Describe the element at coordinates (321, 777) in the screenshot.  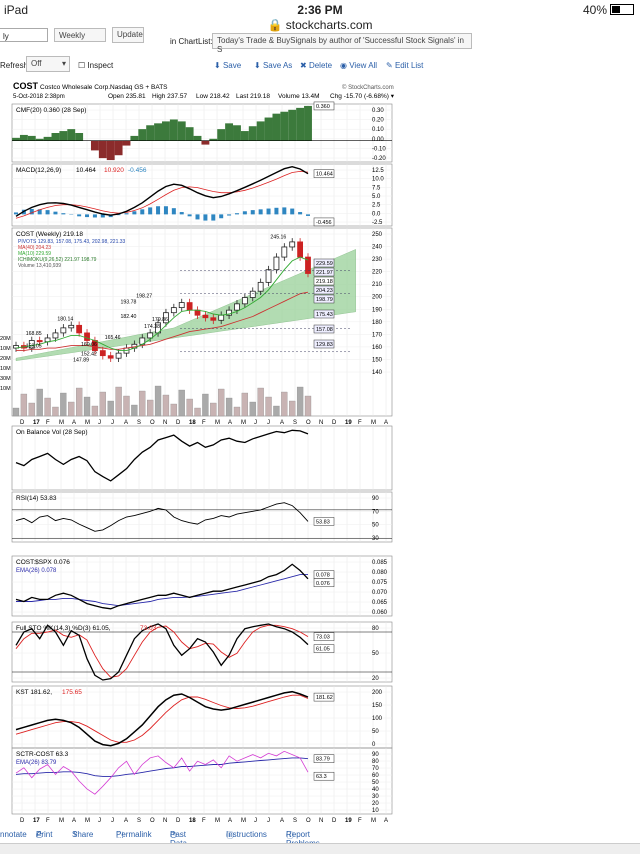
I see `sctr-last-label: 63.3` at that location.